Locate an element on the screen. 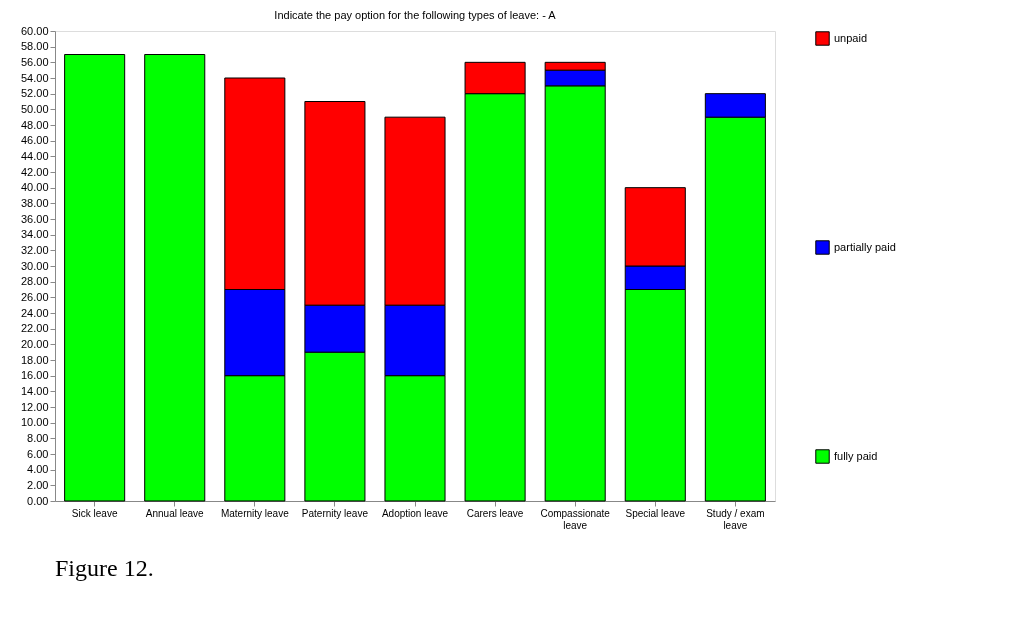 This screenshot has height=642, width=1011. y-tick-label: 34.00 is located at coordinates (34, 234).